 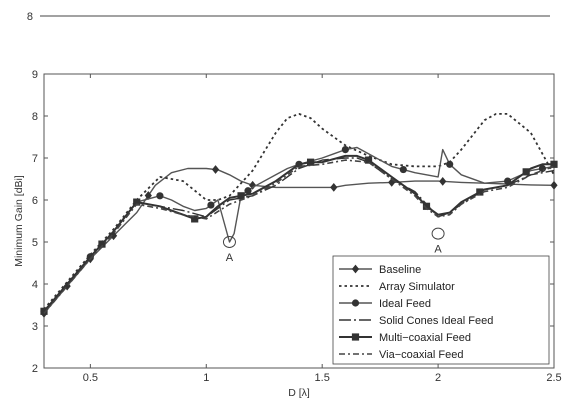 What do you see at coordinates (299, 392) in the screenshot?
I see `x-axis-label: D [λ]` at bounding box center [299, 392].